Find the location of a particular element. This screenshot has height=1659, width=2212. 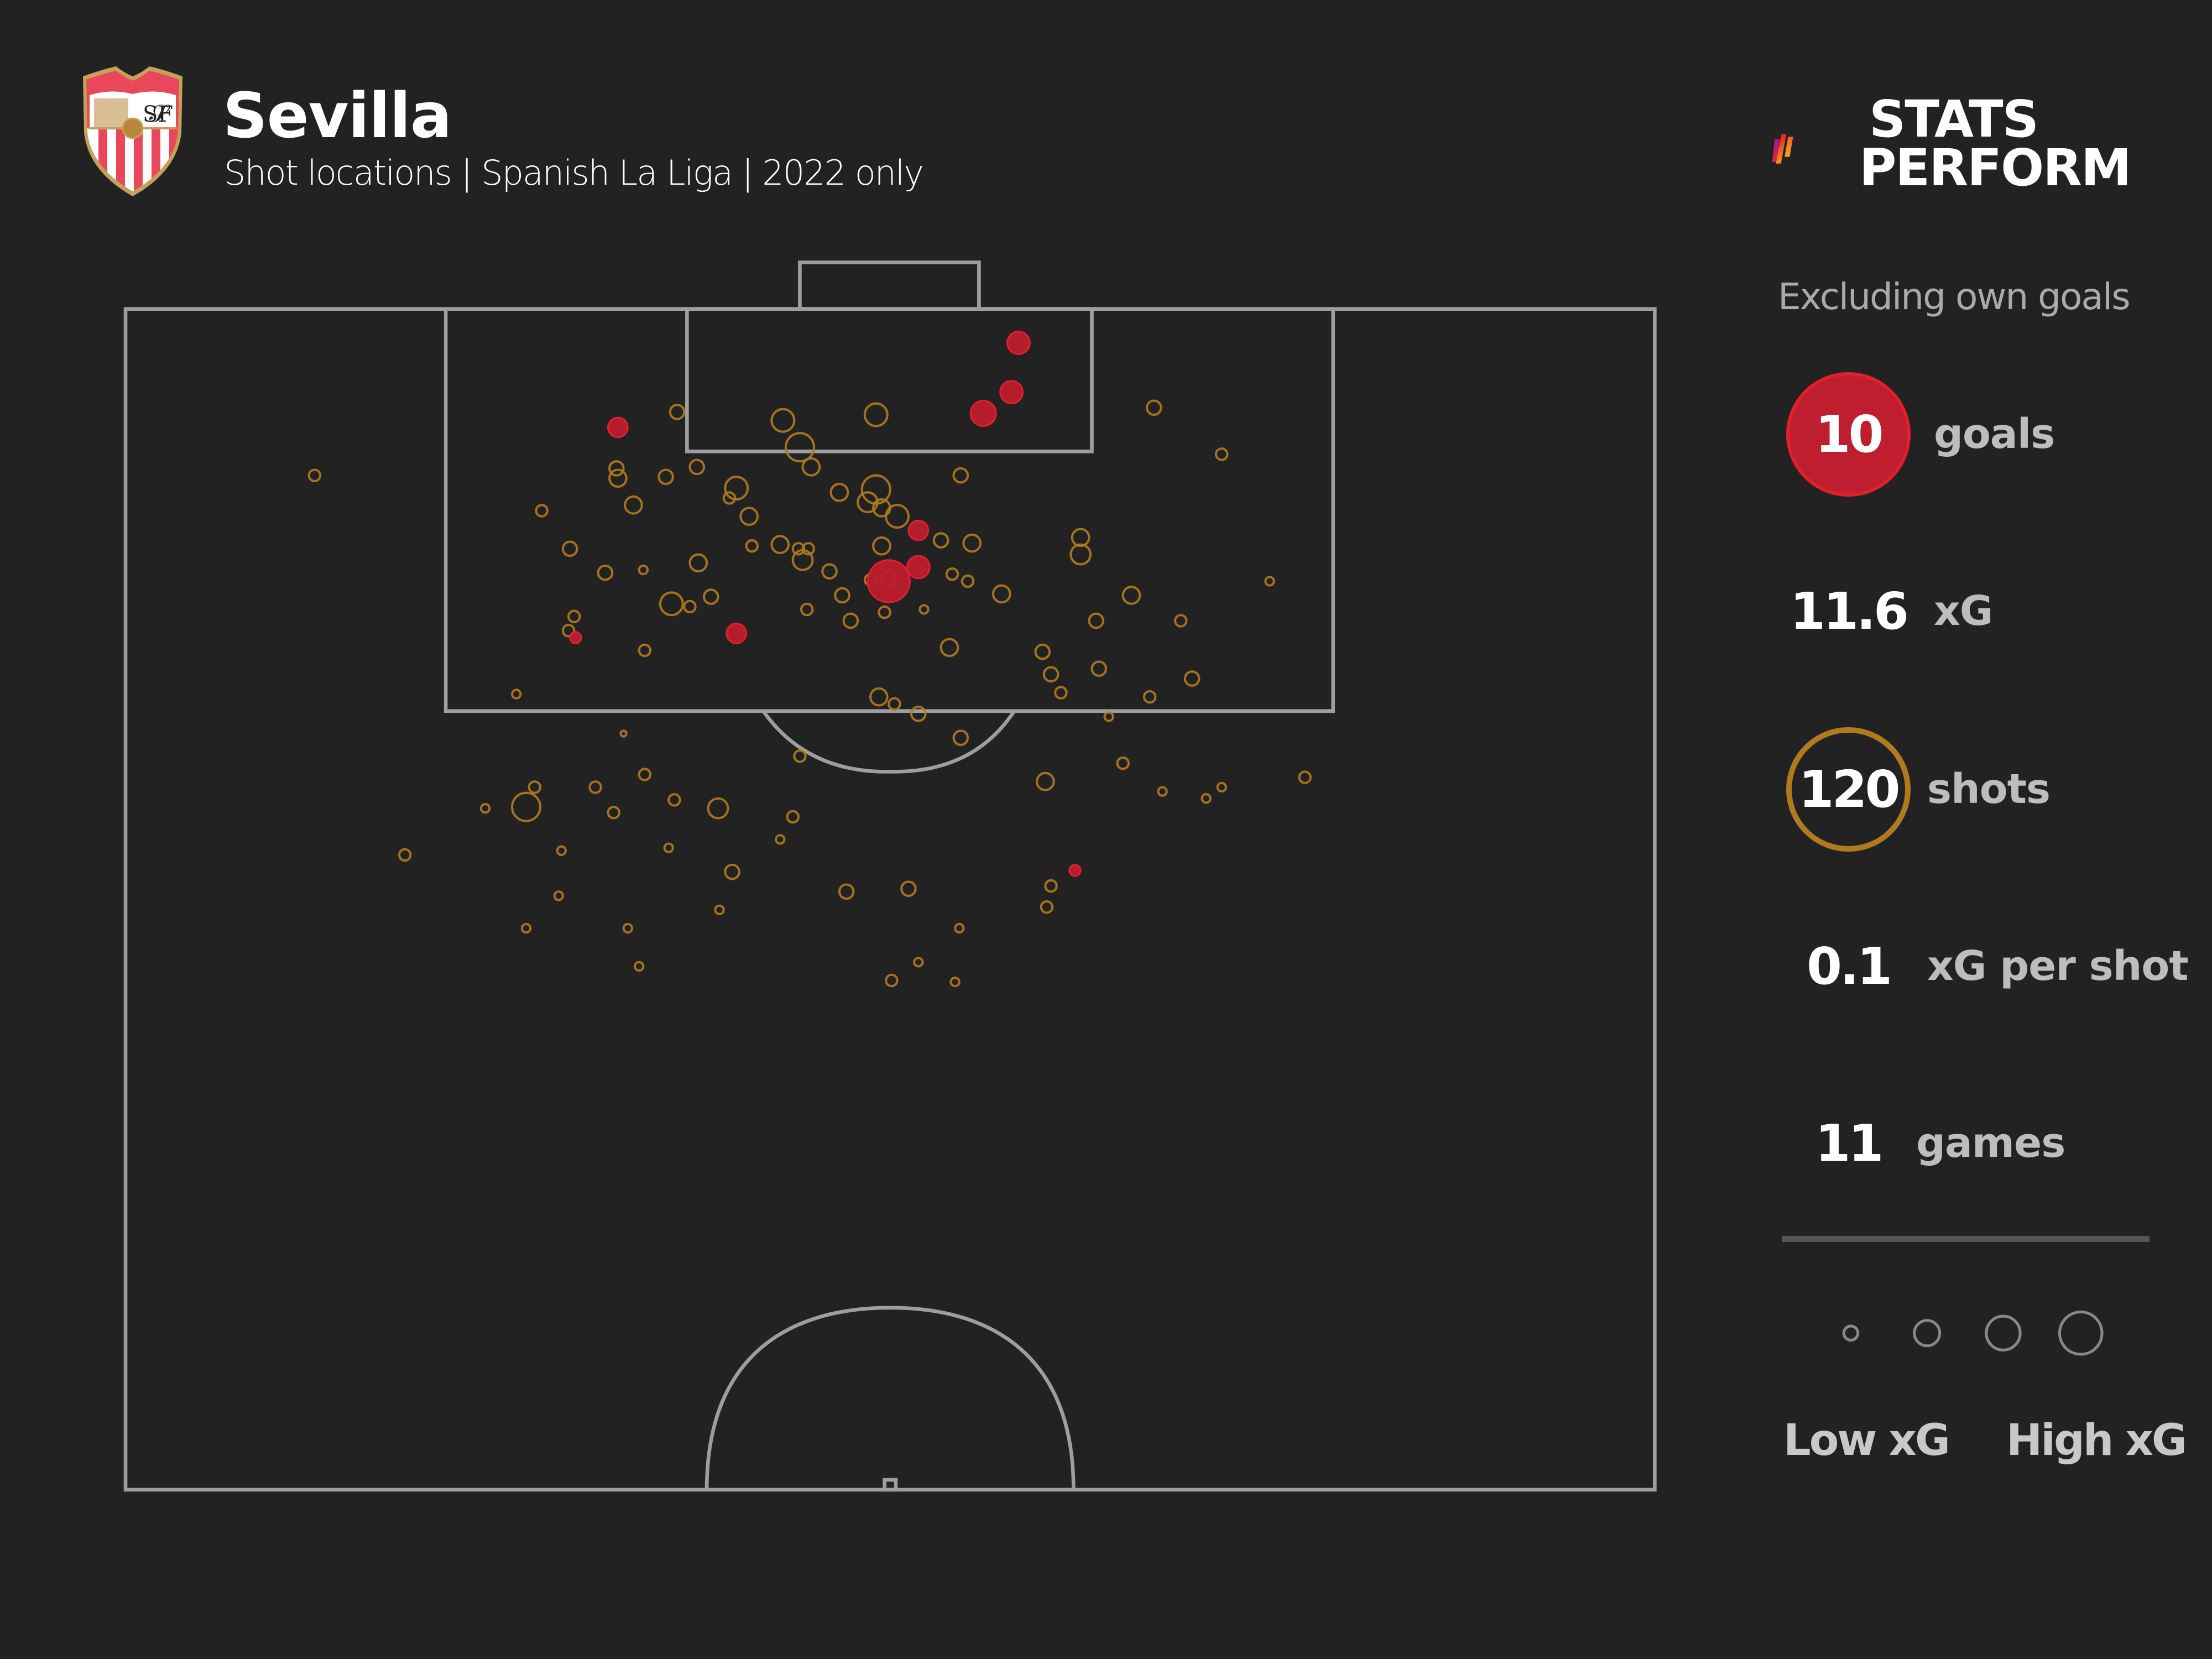

stat-xg-per-shot: 0.1 xG per shot is located at coordinates (1999, 966).